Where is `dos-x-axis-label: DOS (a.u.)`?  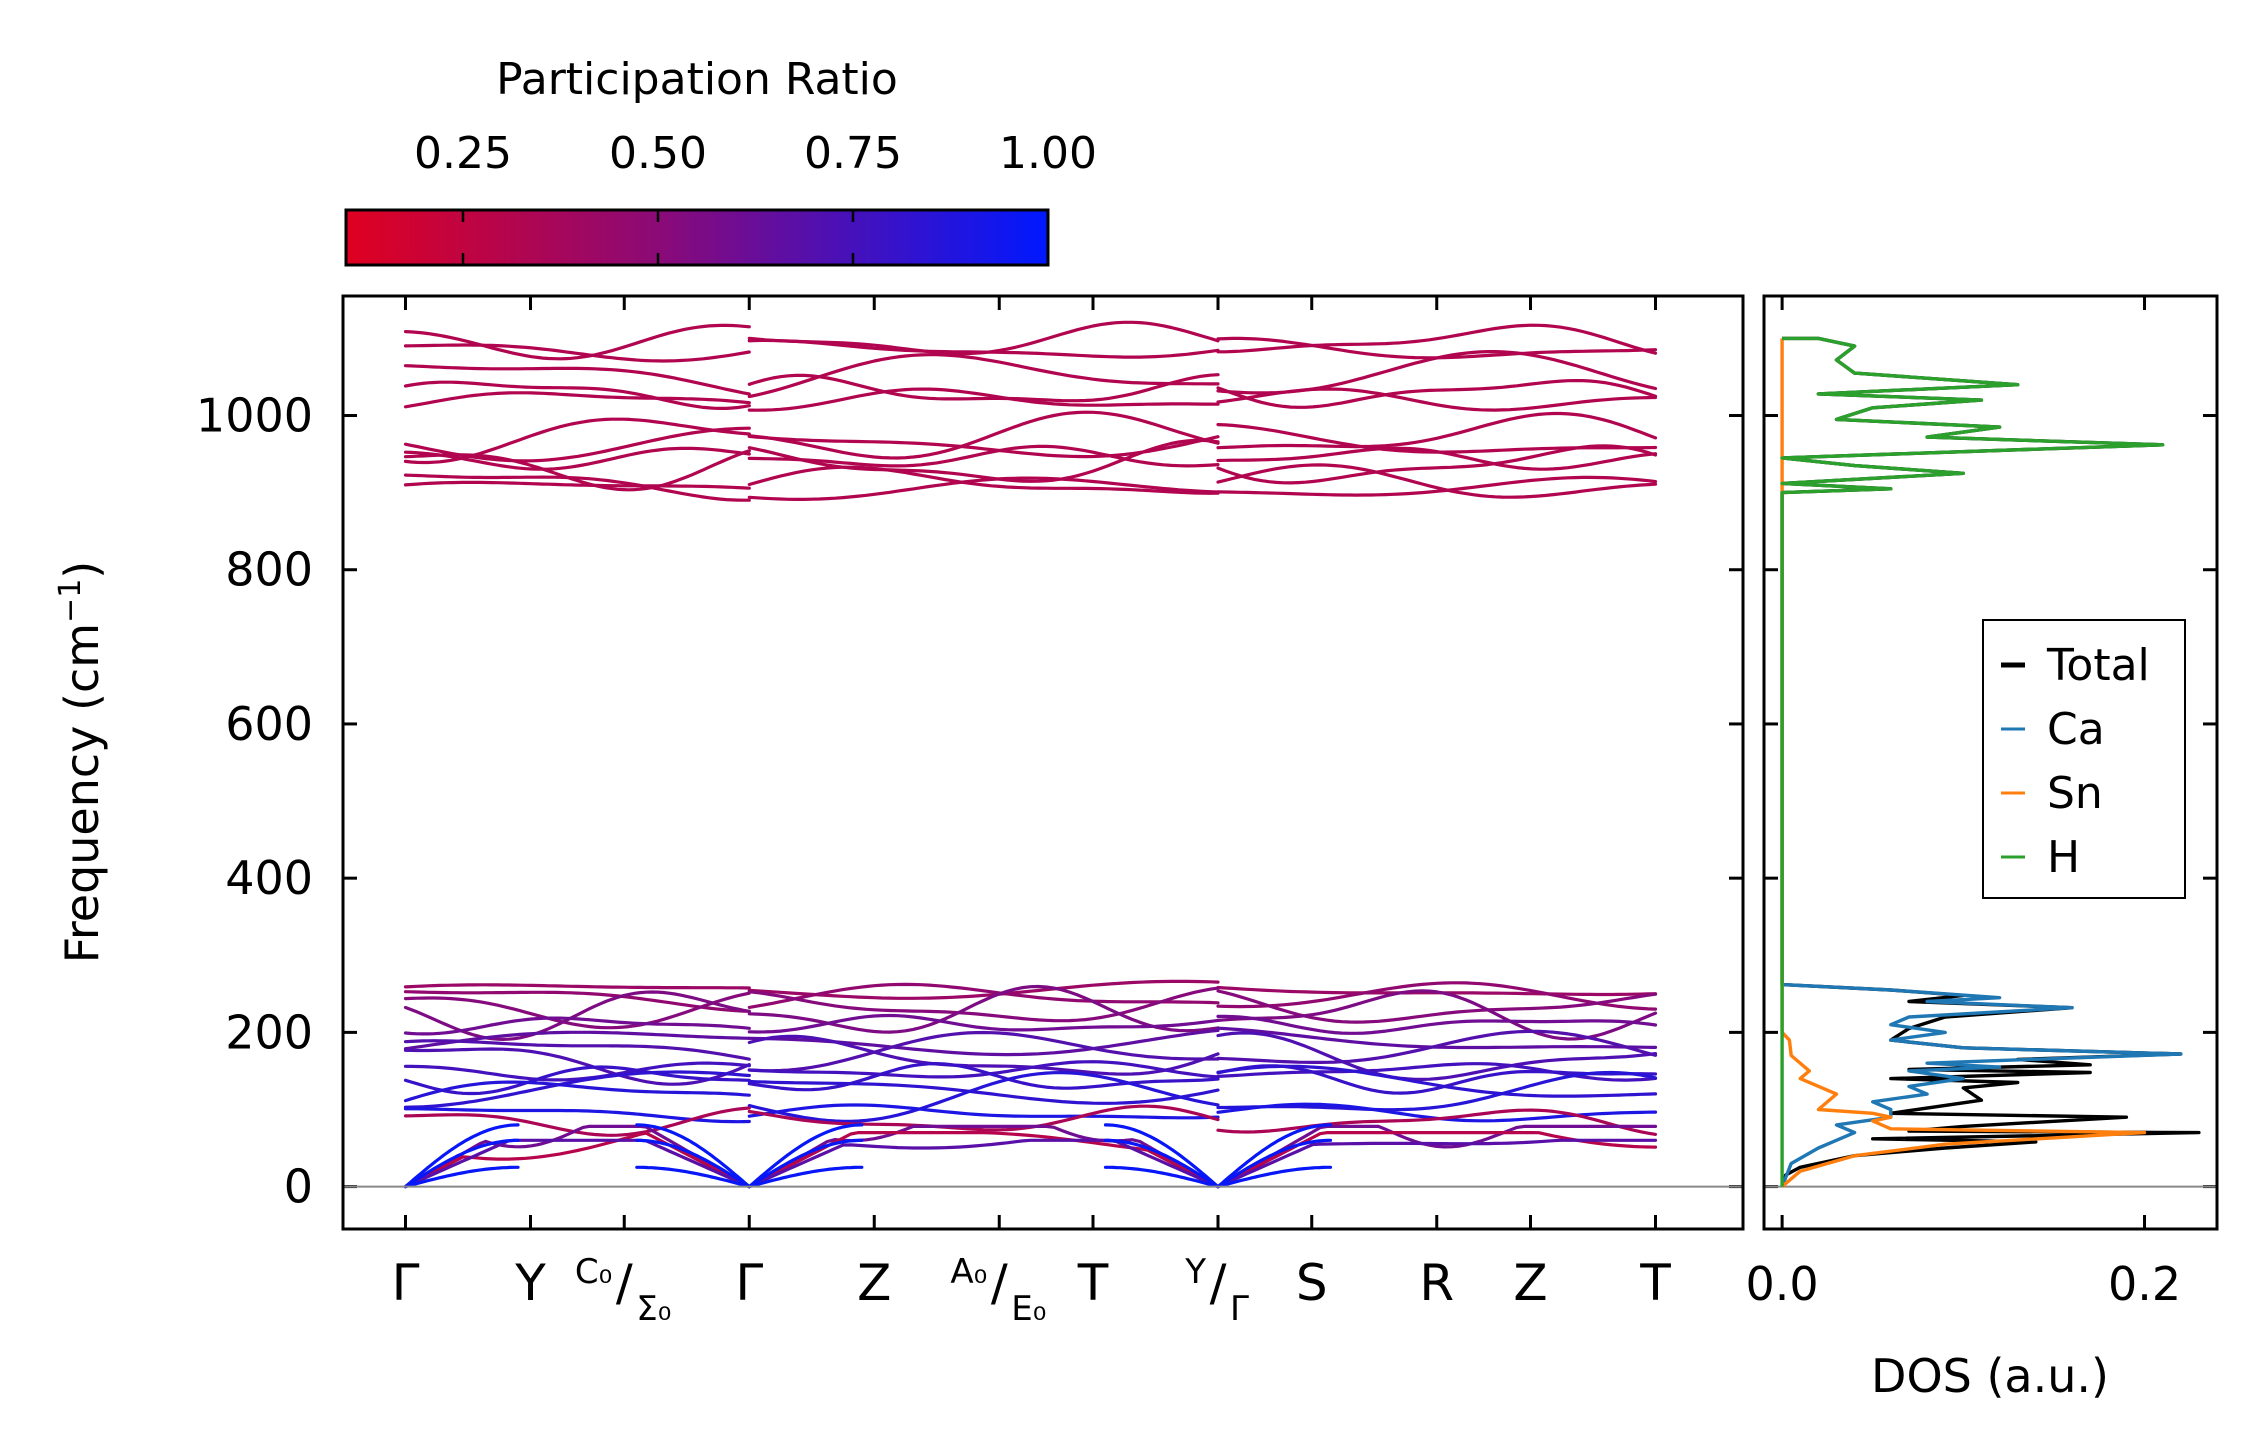
dos-x-axis-label: DOS (a.u.) is located at coordinates (1990, 1376).